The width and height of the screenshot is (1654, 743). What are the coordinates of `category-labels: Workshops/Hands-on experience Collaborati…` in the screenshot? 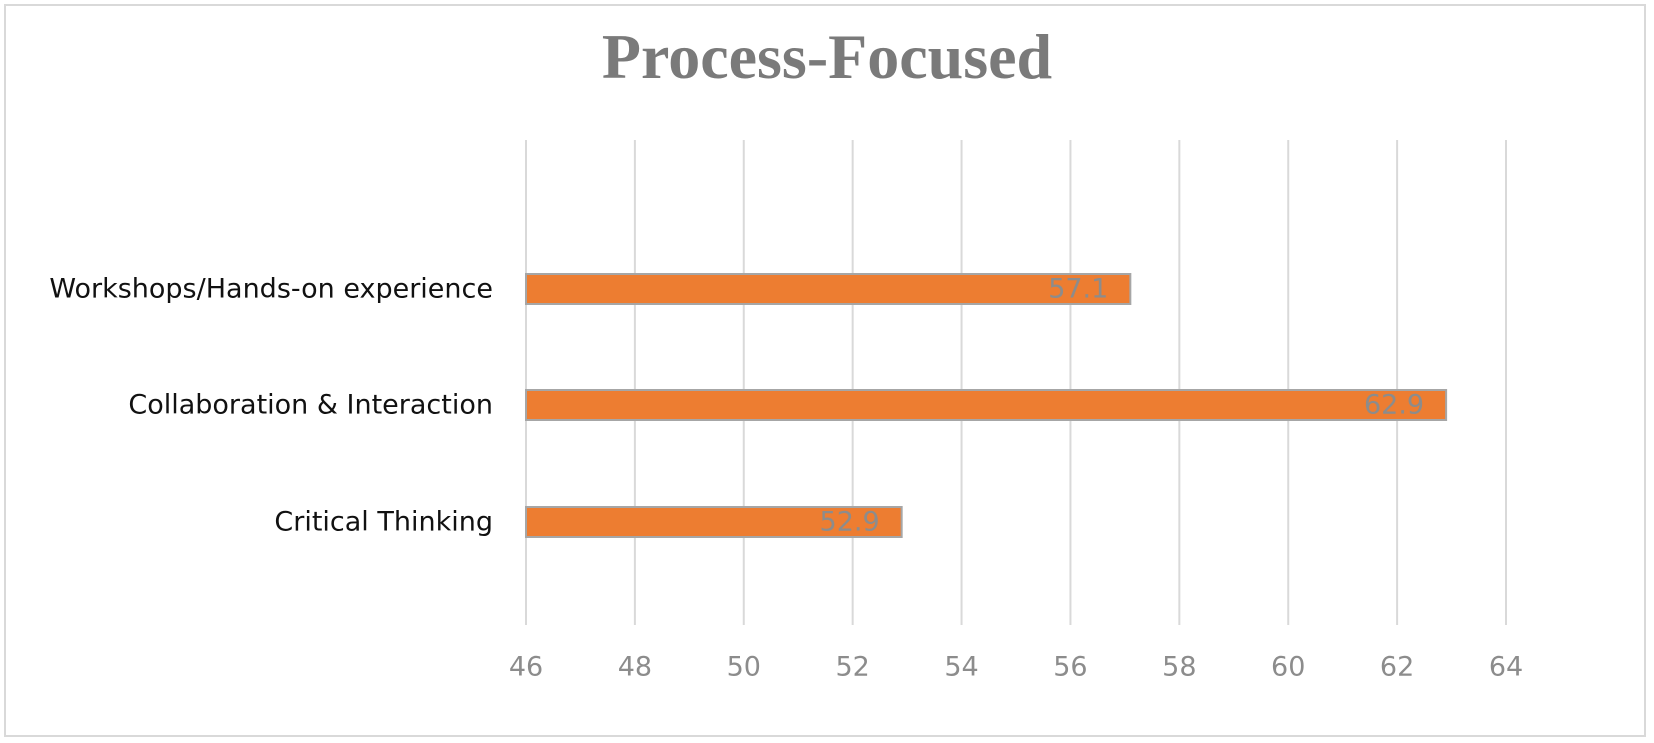 It's located at (271, 406).